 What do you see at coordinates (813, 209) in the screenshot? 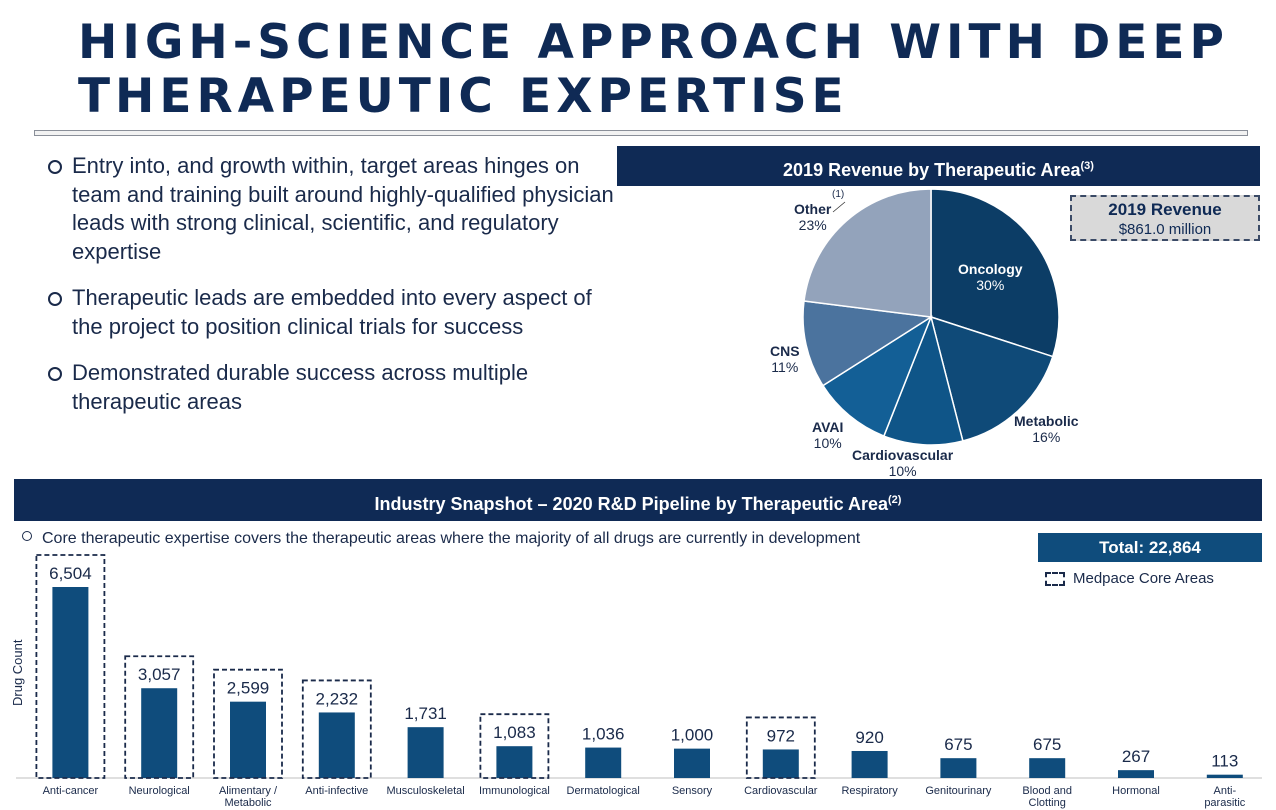
I see `pie-slice-name: Other` at bounding box center [813, 209].